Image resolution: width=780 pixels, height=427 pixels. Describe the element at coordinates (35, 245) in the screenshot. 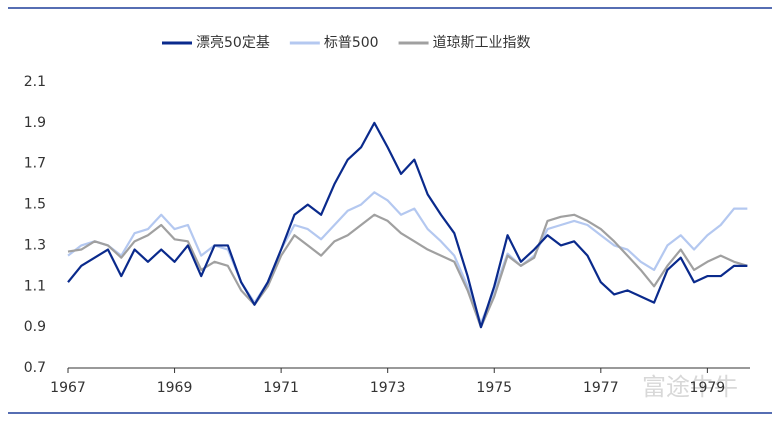

I see `y-tick-label: 1.3` at that location.